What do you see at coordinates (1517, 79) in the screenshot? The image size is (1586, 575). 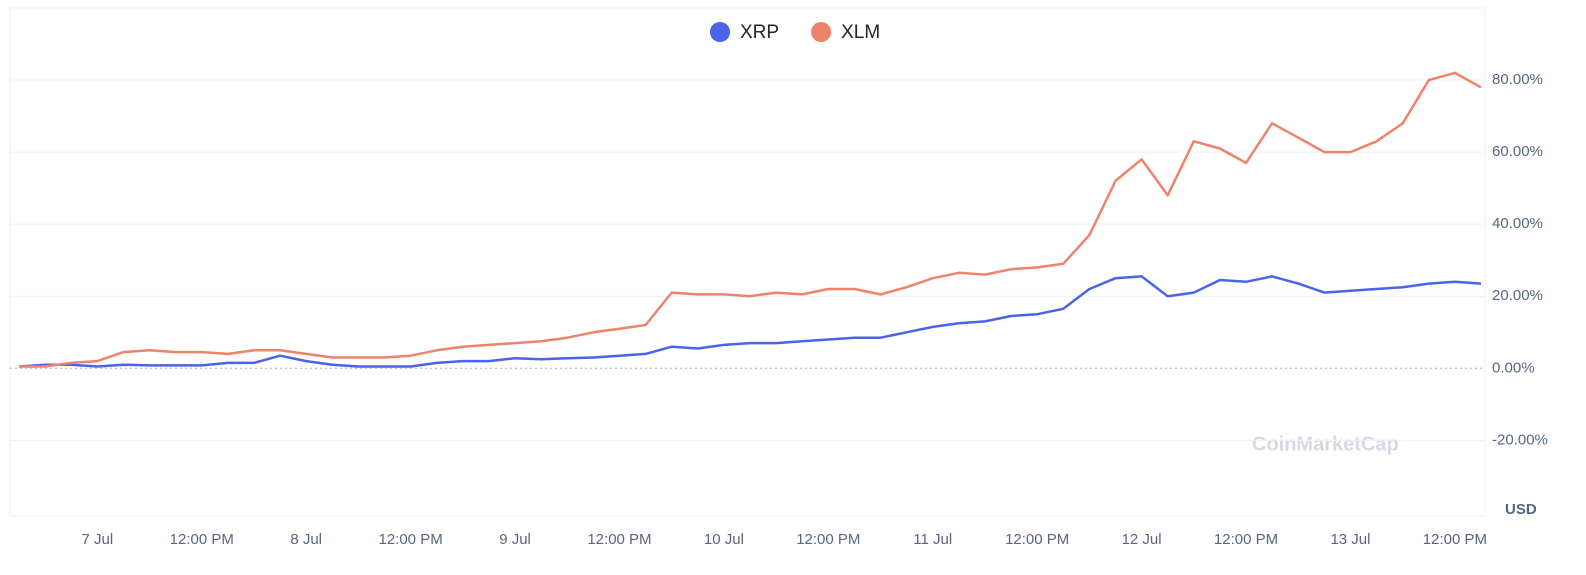 I see `y-tick-label: 80.00%` at bounding box center [1517, 79].